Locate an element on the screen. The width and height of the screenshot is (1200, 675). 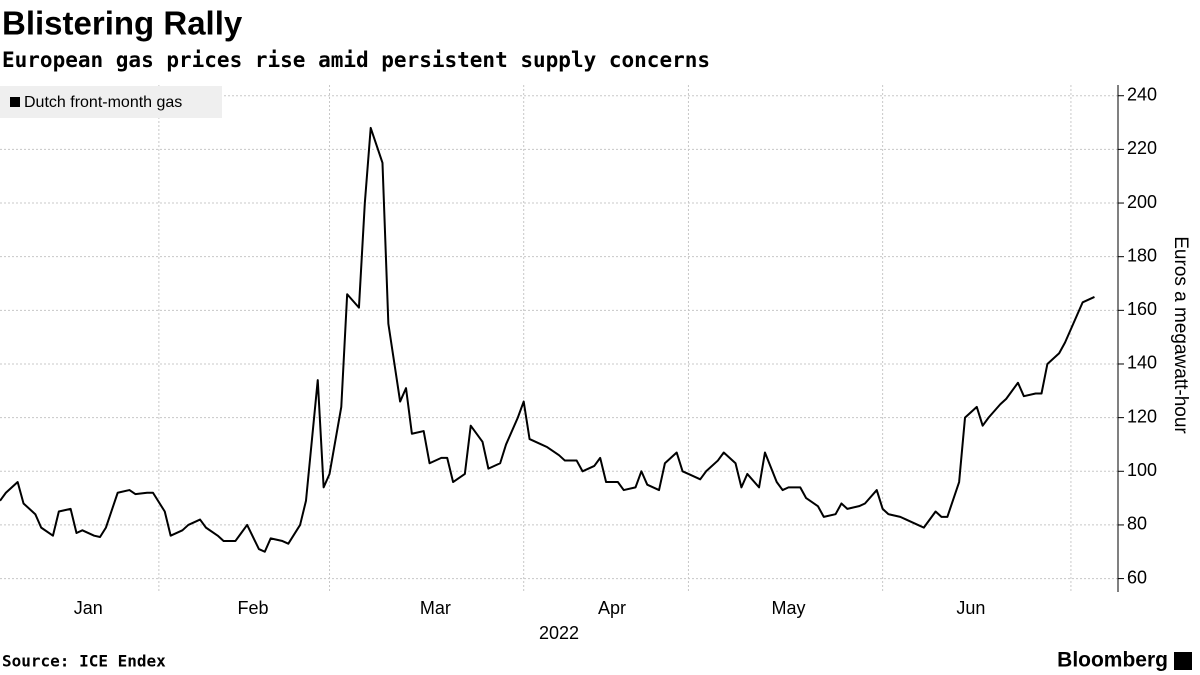
y-tick-label: 240 is located at coordinates (1142, 94).